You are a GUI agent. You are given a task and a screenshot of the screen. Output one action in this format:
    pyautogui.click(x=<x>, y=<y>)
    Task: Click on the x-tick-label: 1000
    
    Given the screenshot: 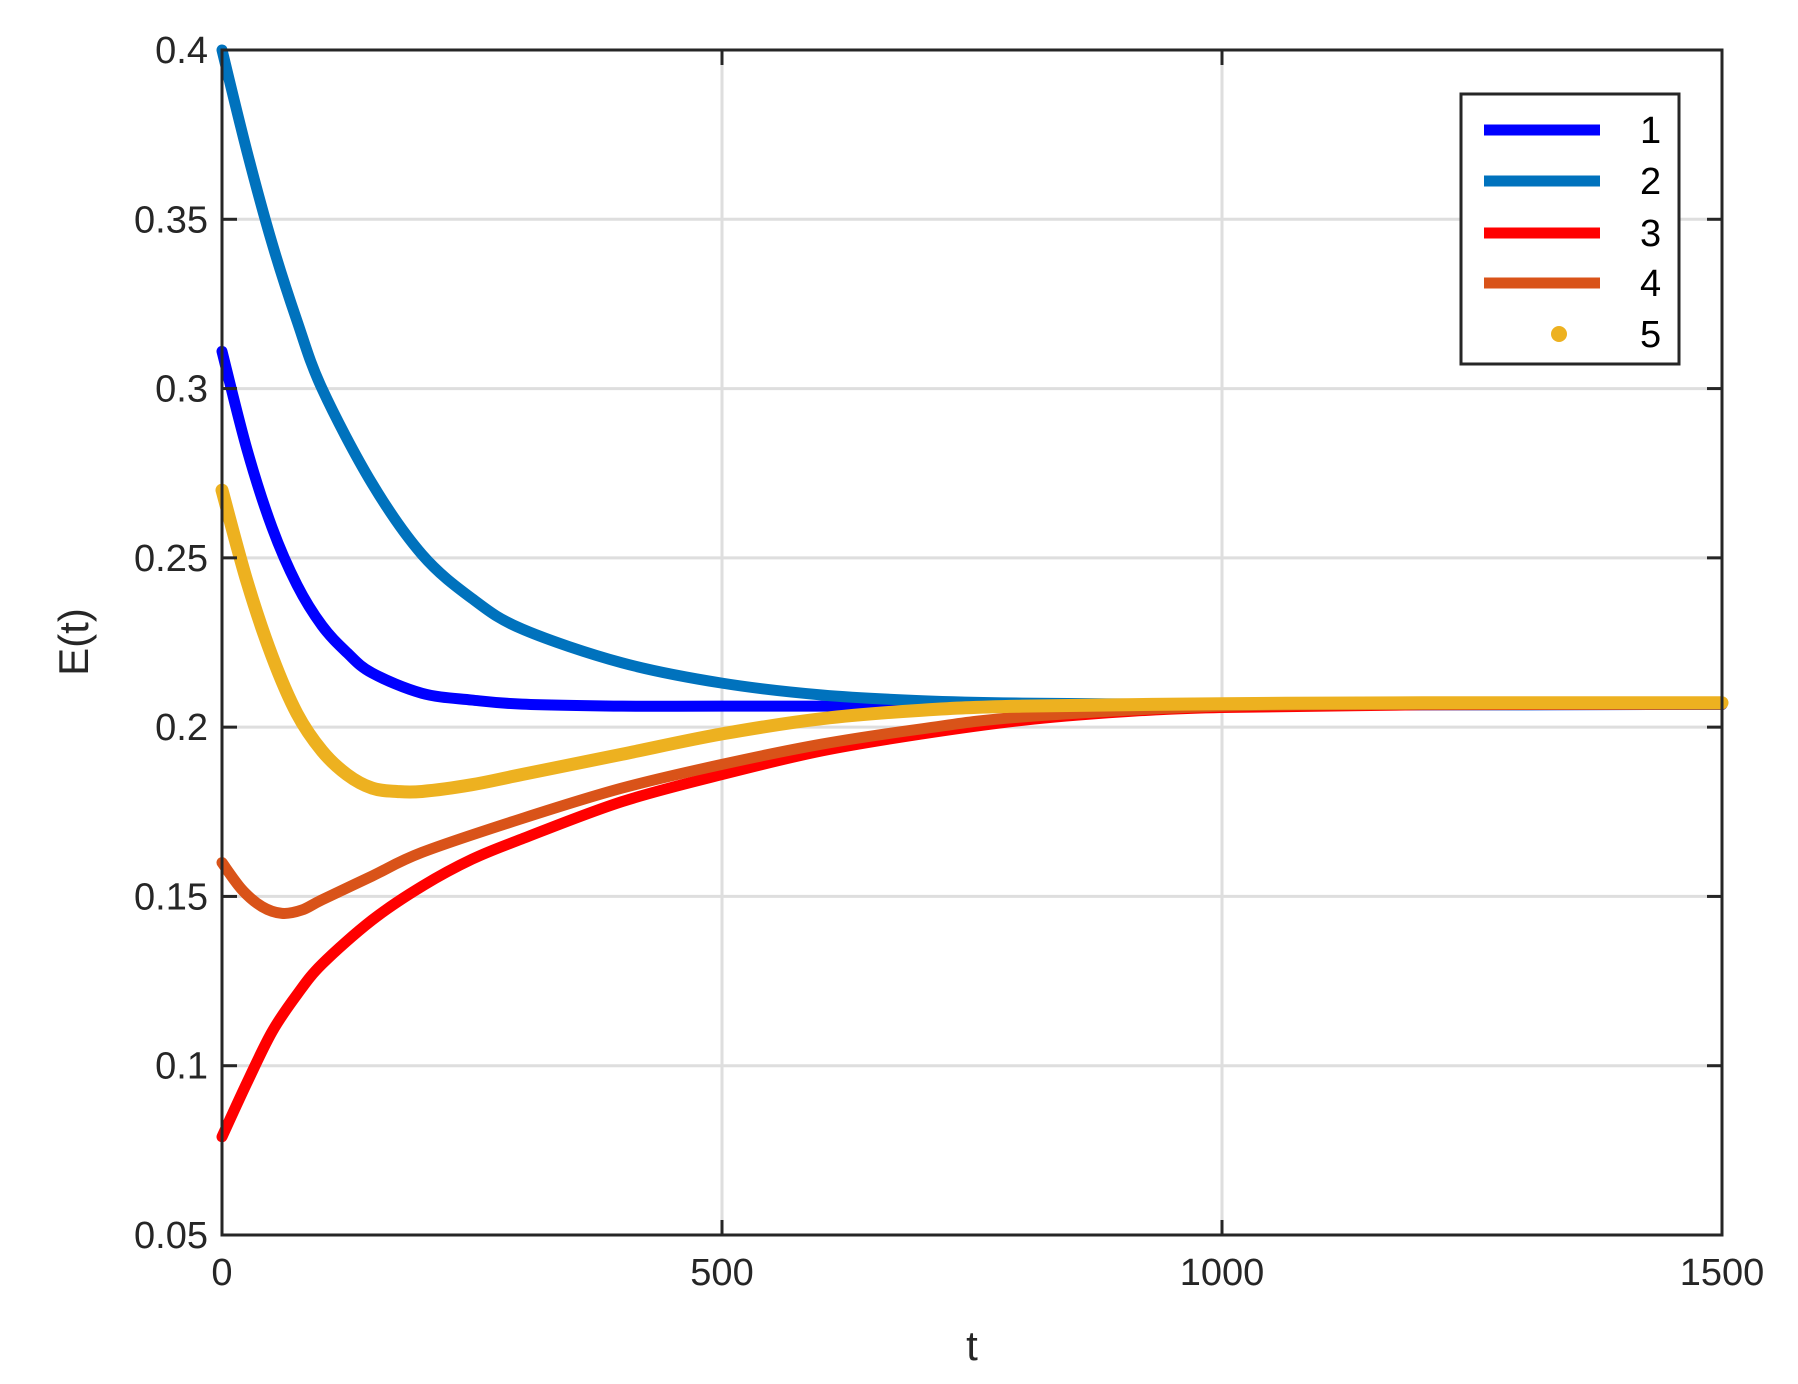 What is the action you would take?
    pyautogui.click(x=1222, y=1273)
    